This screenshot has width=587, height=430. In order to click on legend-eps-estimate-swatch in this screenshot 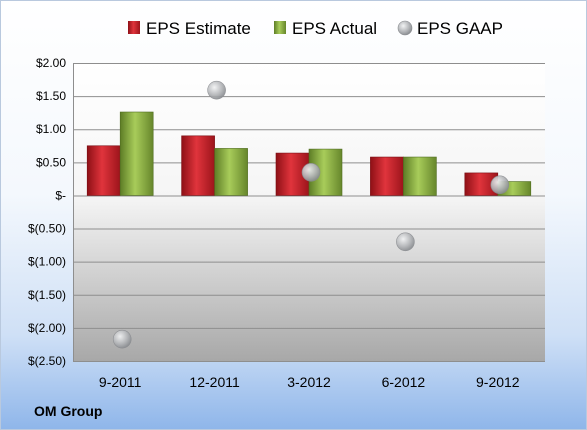, I will do `click(134, 27)`.